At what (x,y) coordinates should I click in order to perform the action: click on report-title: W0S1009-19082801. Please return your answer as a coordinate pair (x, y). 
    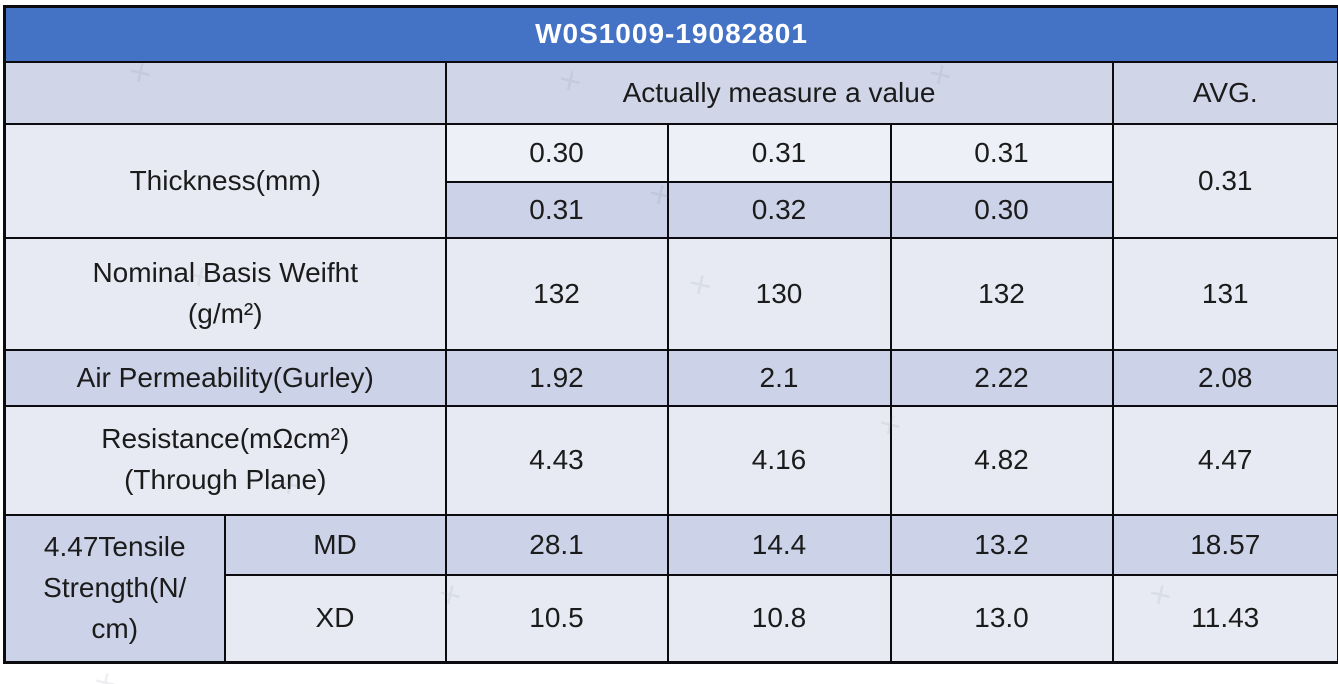
    Looking at the image, I should click on (670, 34).